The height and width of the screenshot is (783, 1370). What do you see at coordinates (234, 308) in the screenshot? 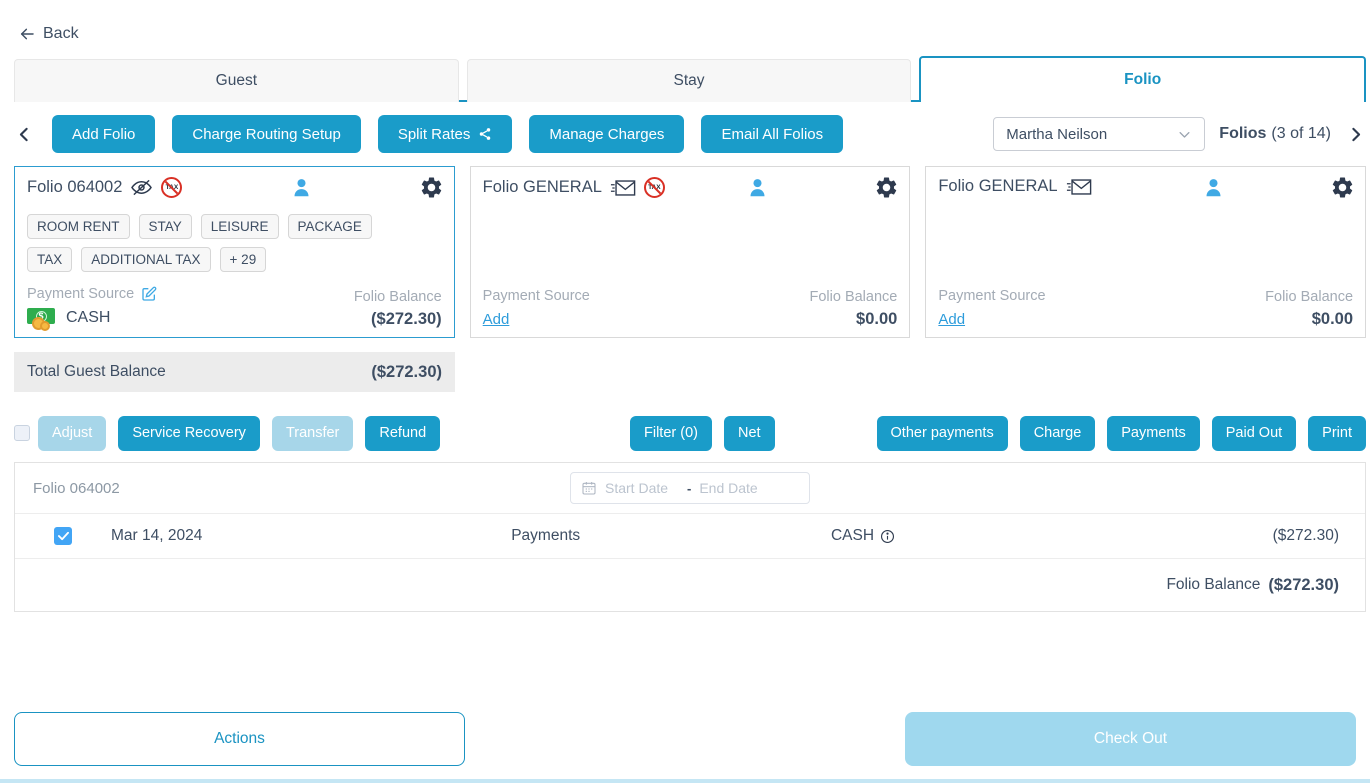
I see `card-bottom: Payment Source $ CASH` at bounding box center [234, 308].